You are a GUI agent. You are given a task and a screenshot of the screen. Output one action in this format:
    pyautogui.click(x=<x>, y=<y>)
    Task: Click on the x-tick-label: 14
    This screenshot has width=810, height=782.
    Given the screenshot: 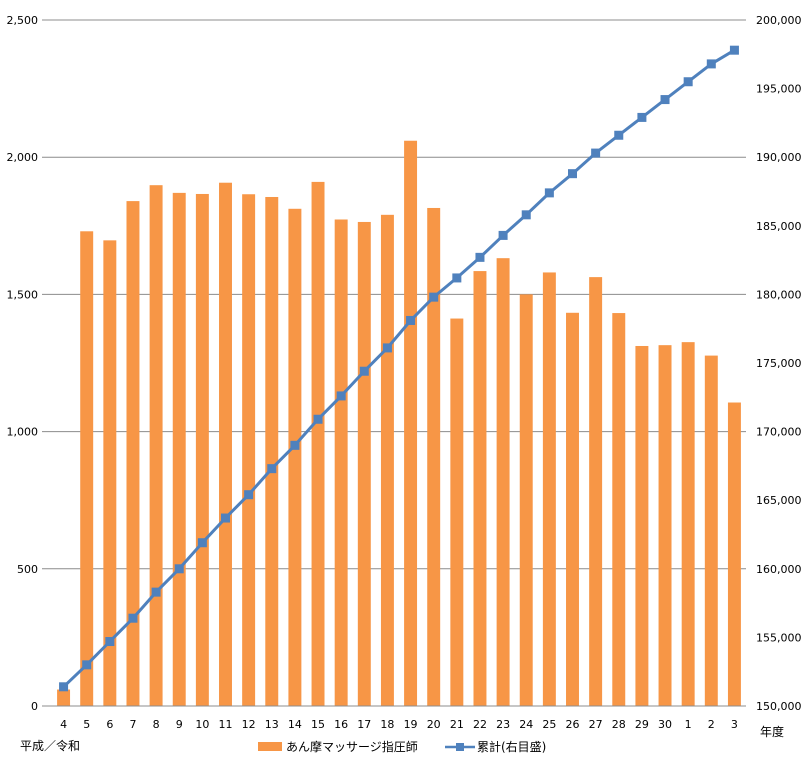 What is the action you would take?
    pyautogui.click(x=295, y=724)
    